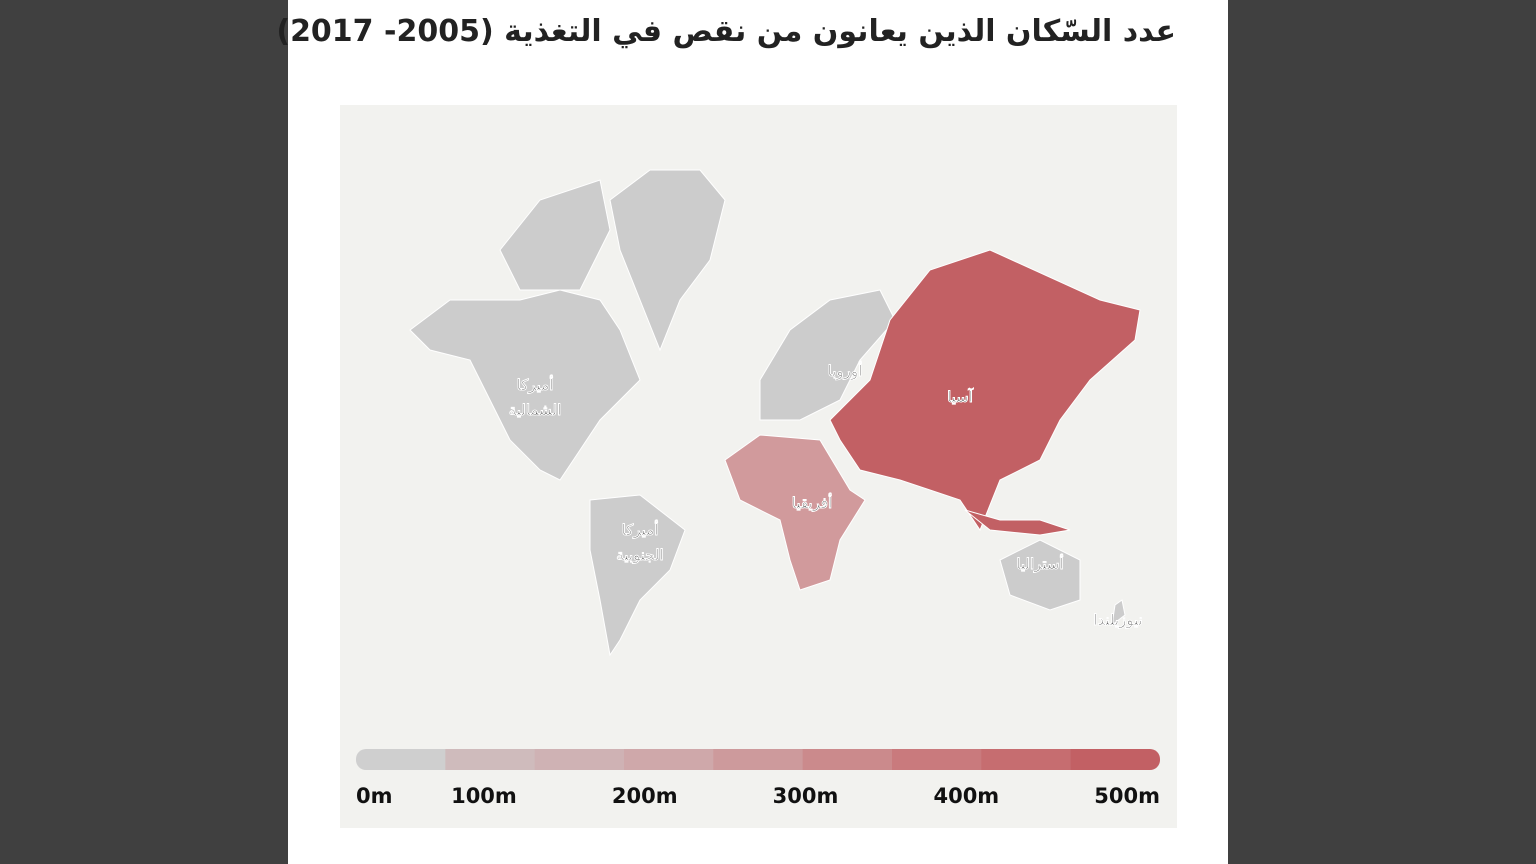 This screenshot has height=864, width=1536. Describe the element at coordinates (1118, 613) in the screenshot. I see `new-zealand` at that location.